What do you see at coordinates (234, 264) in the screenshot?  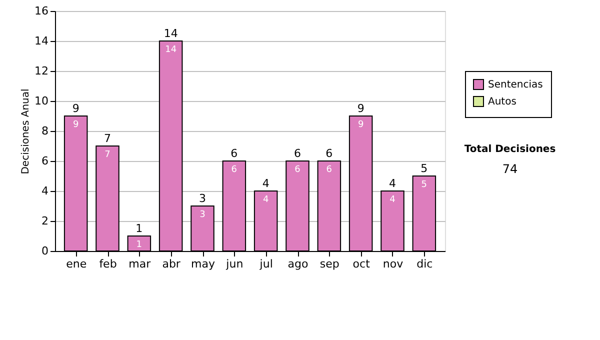 I see `x-tick-label: jun` at bounding box center [234, 264].